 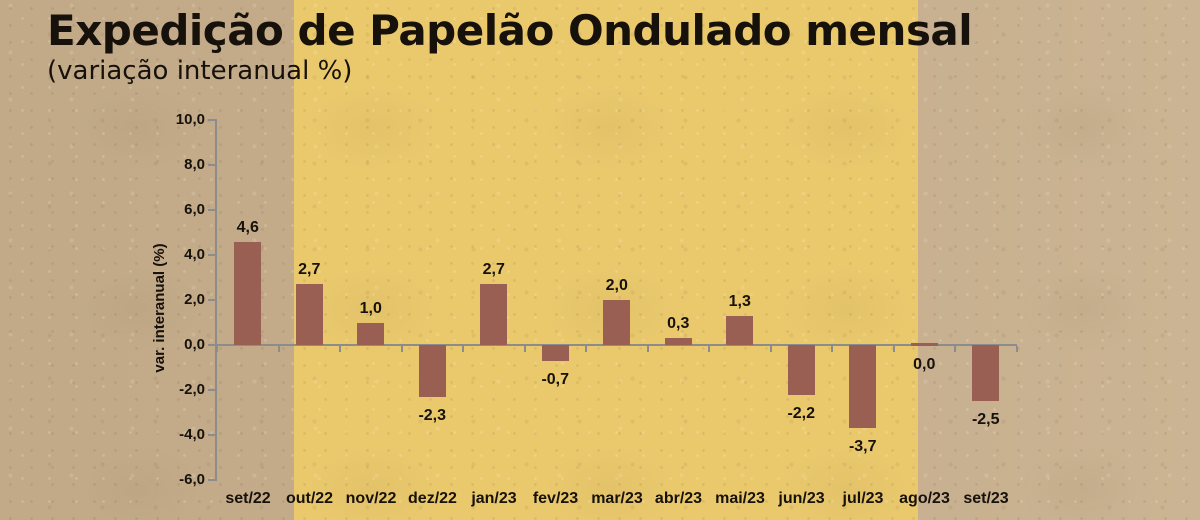 What do you see at coordinates (863, 498) in the screenshot?
I see `x-tick-label: jul/23` at bounding box center [863, 498].